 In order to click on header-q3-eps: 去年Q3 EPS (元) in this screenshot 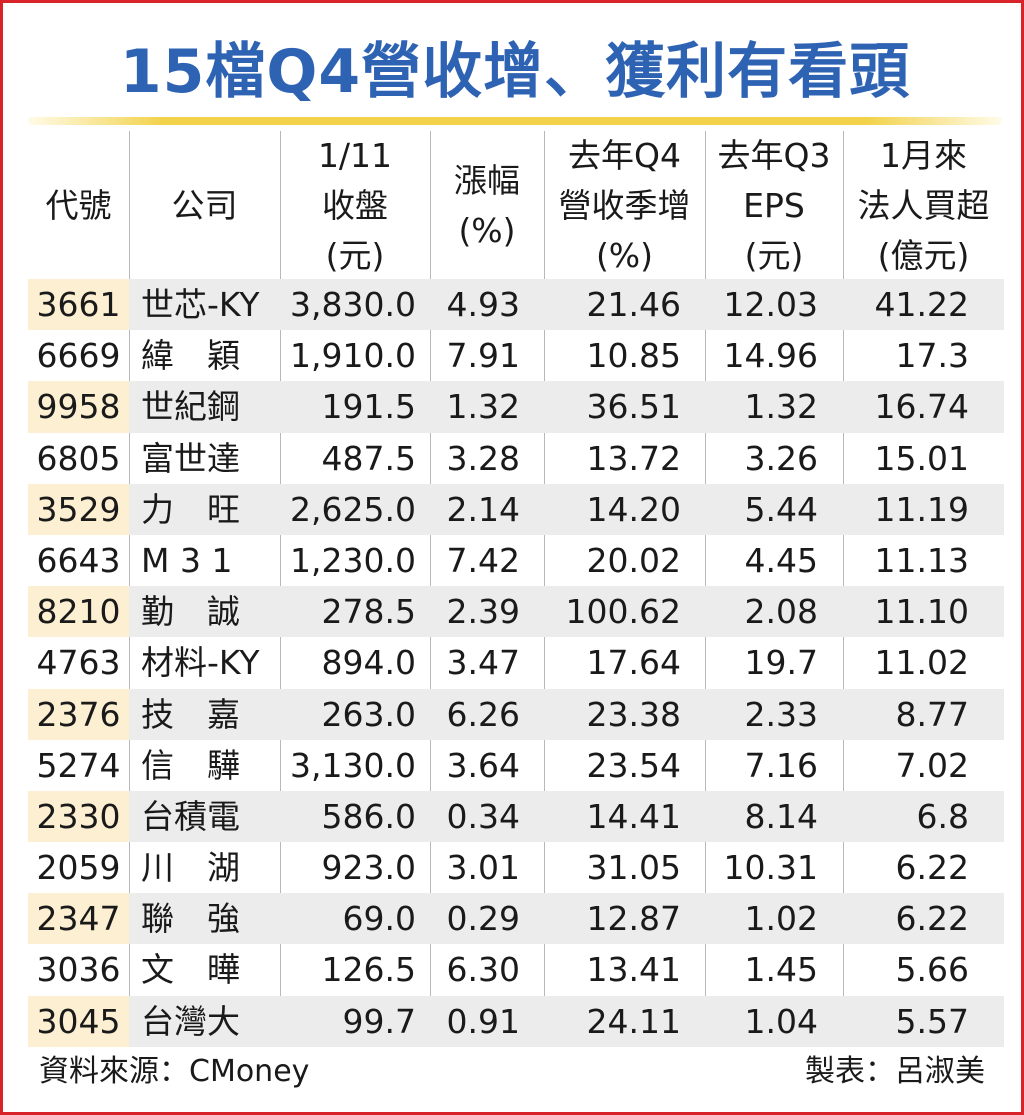, I will do `click(774, 206)`.